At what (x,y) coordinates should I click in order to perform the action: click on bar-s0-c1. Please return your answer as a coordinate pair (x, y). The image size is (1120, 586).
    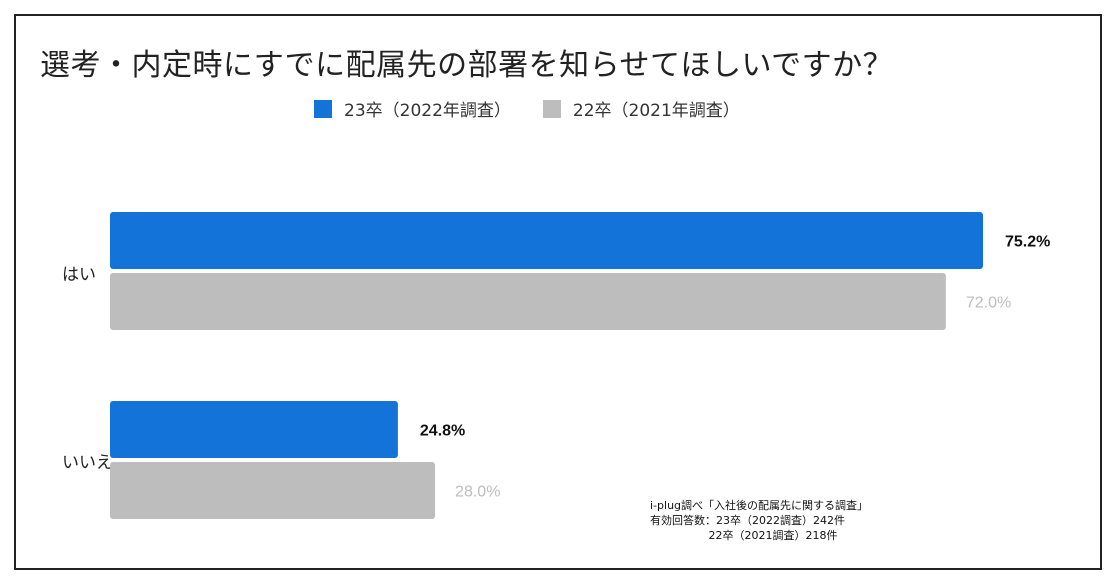
    Looking at the image, I should click on (254, 429).